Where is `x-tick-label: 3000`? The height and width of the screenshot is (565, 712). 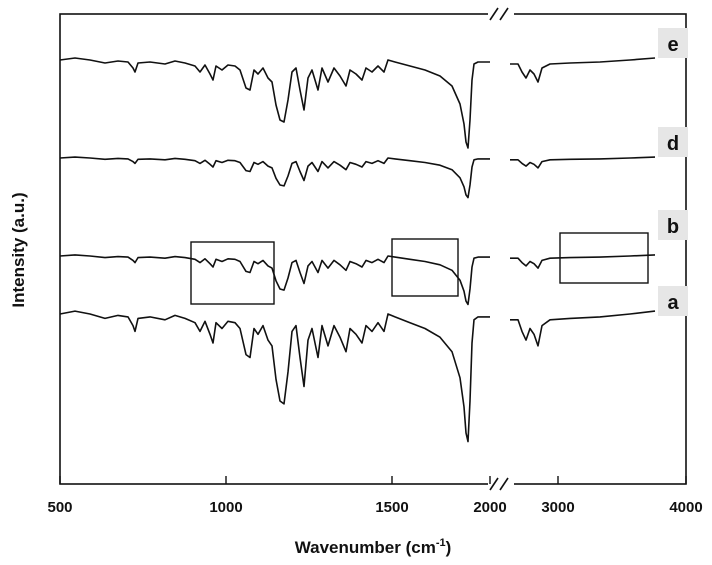 x-tick-label: 3000 is located at coordinates (557, 507).